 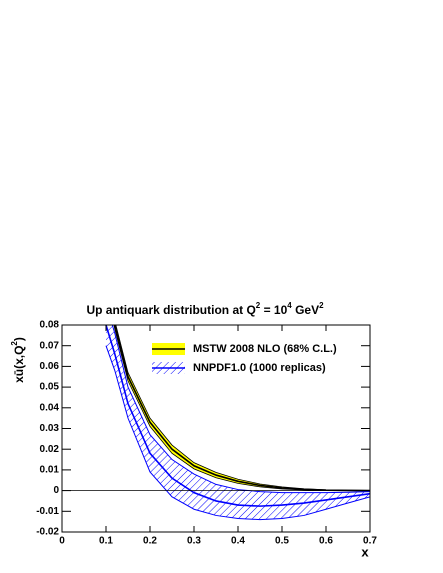 What do you see at coordinates (50, 428) in the screenshot?
I see `y-tick-label: 0.03` at bounding box center [50, 428].